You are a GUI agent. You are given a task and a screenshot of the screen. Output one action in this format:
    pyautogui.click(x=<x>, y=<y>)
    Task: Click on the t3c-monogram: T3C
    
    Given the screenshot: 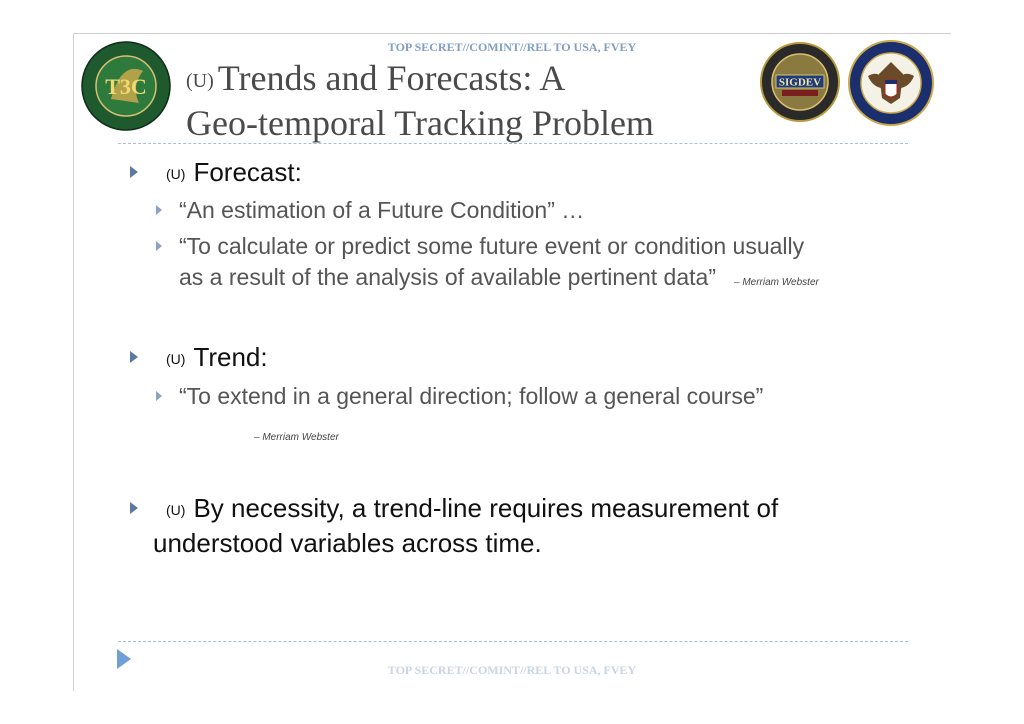 What is the action you would take?
    pyautogui.click(x=126, y=86)
    